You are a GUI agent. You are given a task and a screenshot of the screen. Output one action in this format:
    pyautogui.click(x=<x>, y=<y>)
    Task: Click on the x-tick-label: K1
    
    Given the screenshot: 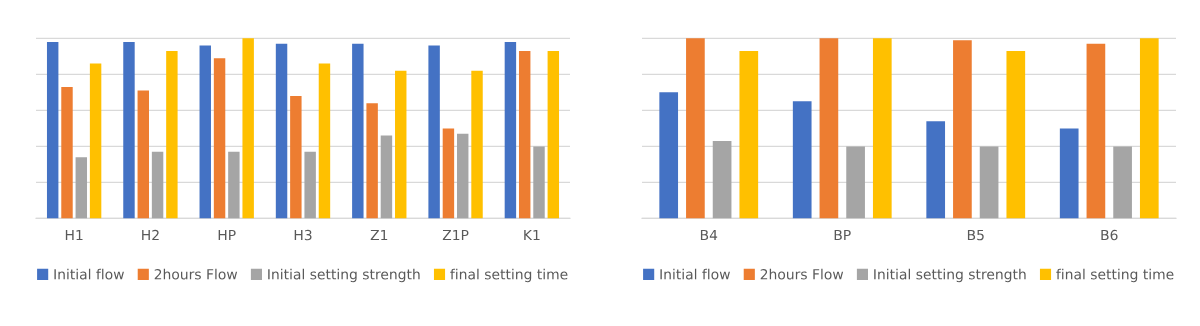 What is the action you would take?
    pyautogui.click(x=532, y=235)
    